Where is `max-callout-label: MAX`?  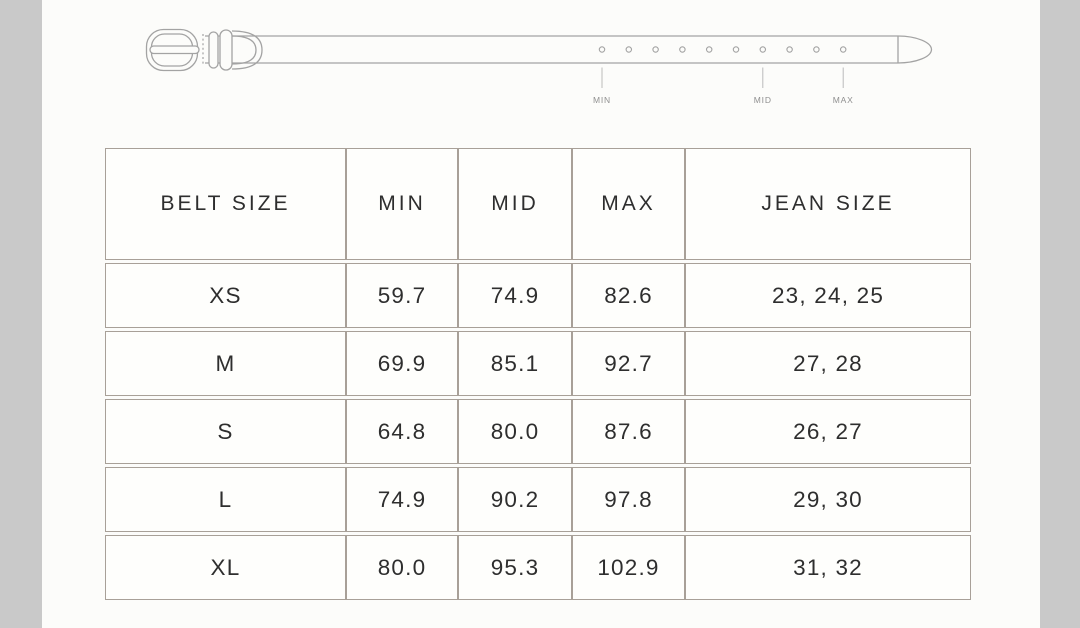
max-callout-label: MAX is located at coordinates (843, 100).